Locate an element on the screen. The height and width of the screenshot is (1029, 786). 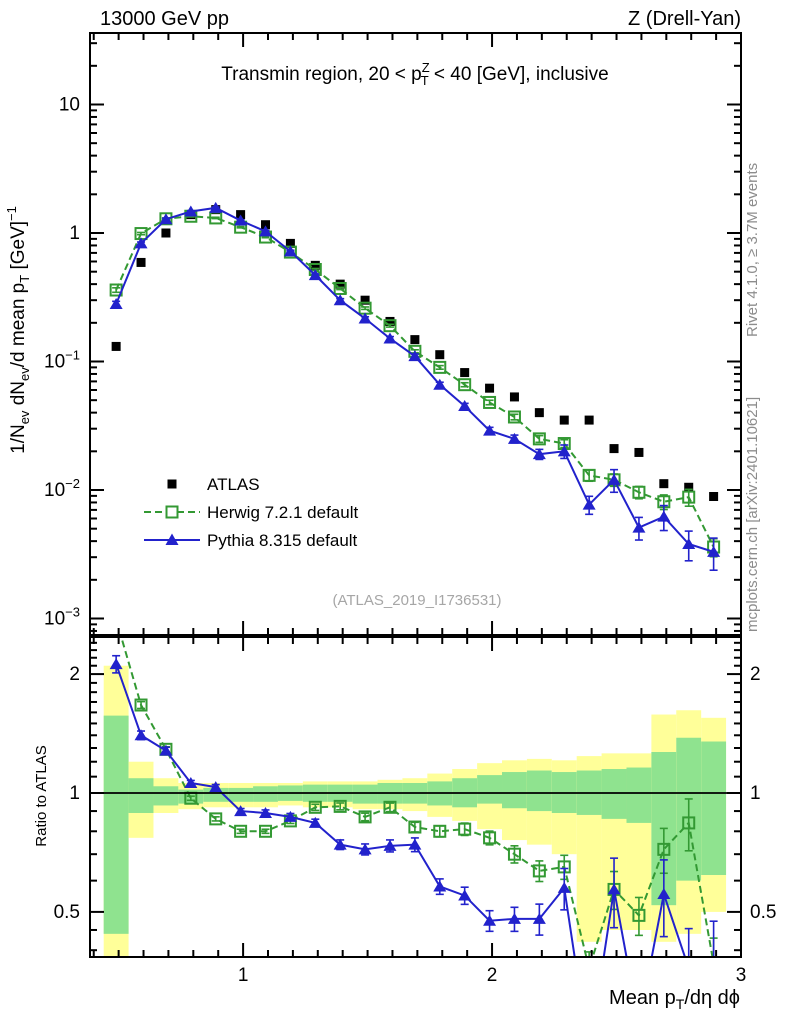
analysis-id-watermark: (ATLAS_2019_I1736531) is located at coordinates (416, 600).